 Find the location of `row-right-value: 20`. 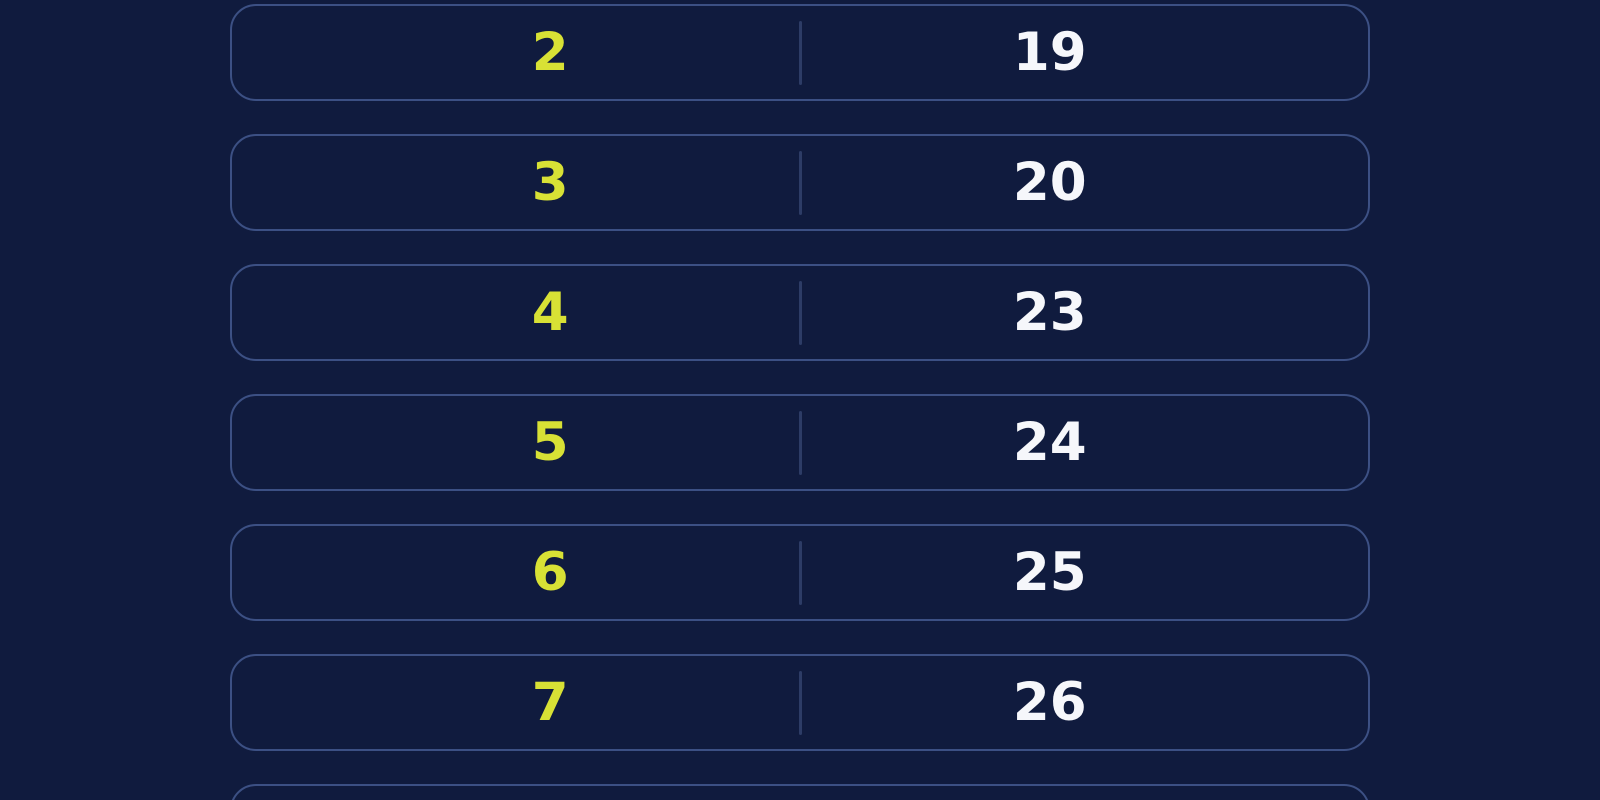

row-right-value: 20 is located at coordinates (1049, 182).